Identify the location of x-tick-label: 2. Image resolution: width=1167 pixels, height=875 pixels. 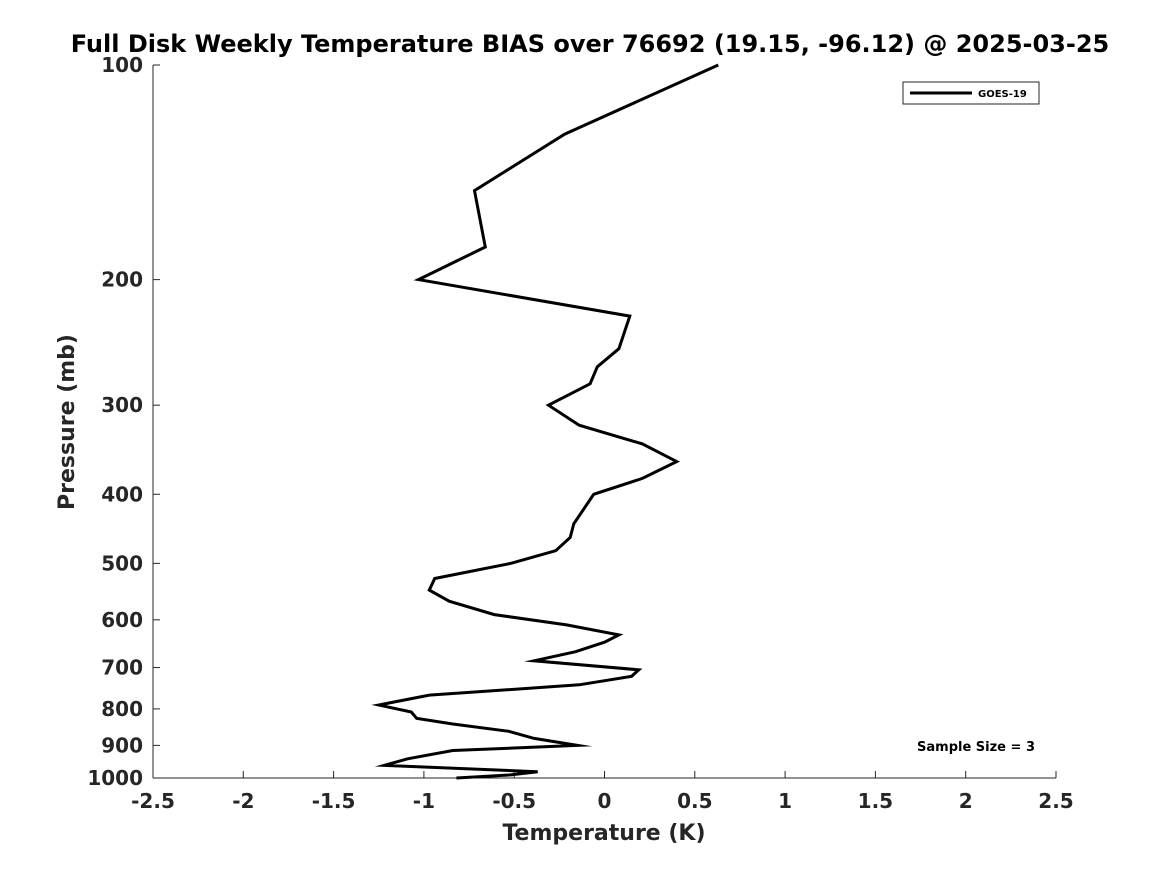
(966, 801).